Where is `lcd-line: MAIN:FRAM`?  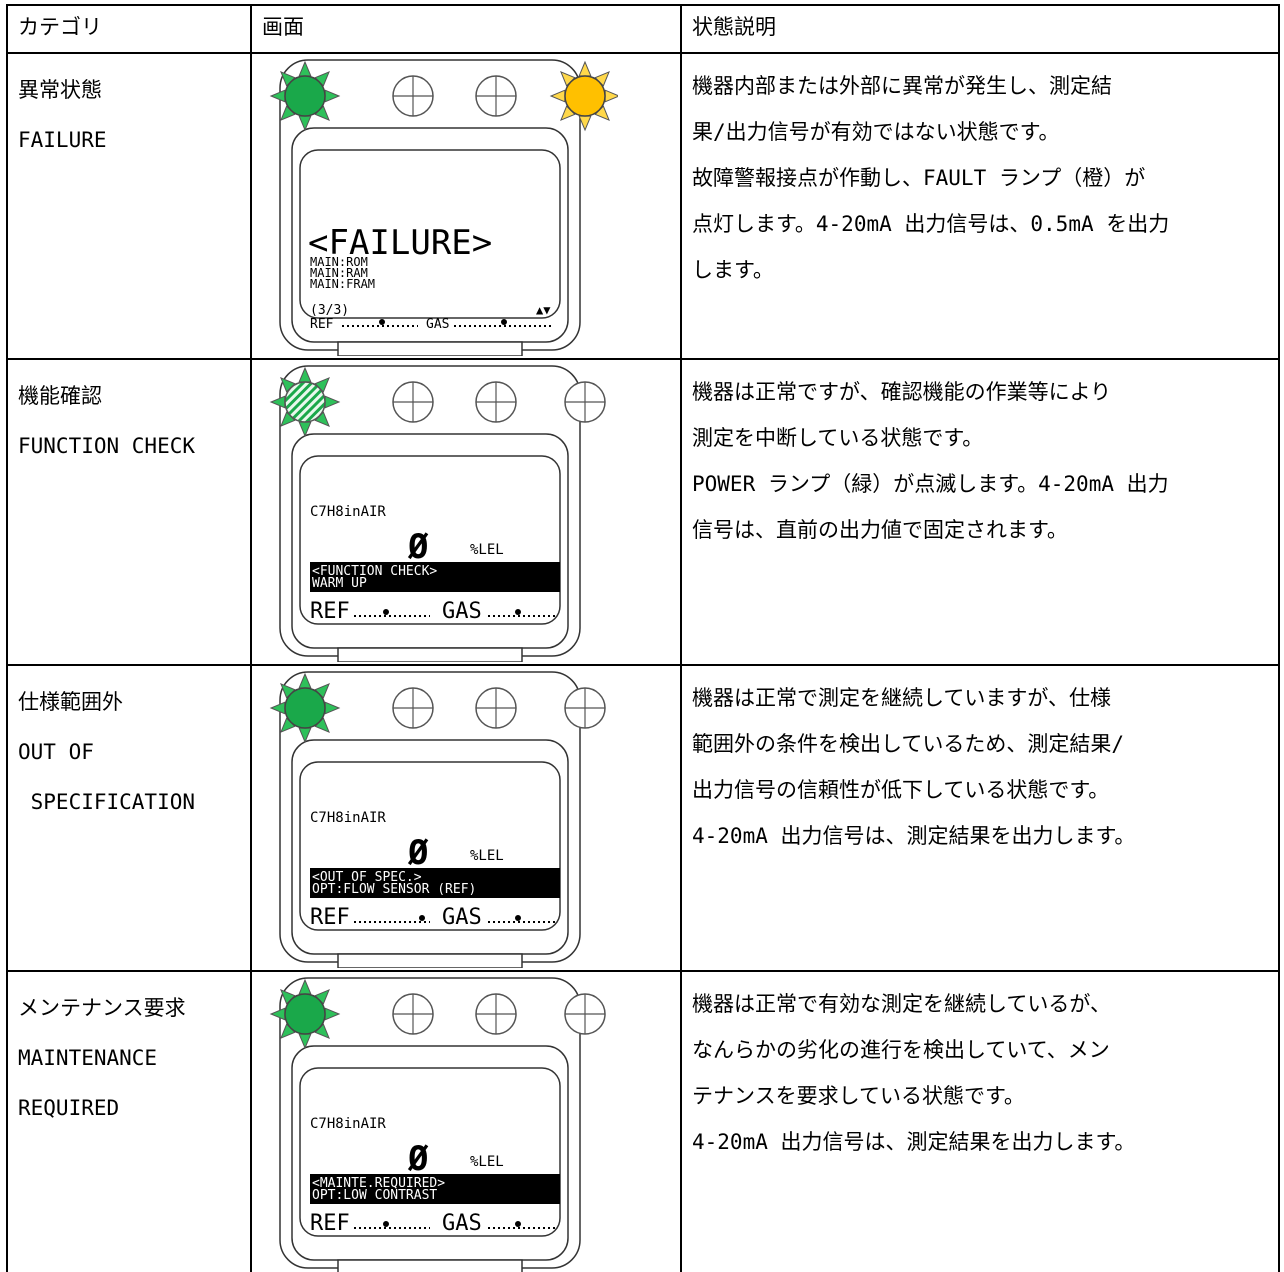
lcd-line: MAIN:FRAM is located at coordinates (342, 284).